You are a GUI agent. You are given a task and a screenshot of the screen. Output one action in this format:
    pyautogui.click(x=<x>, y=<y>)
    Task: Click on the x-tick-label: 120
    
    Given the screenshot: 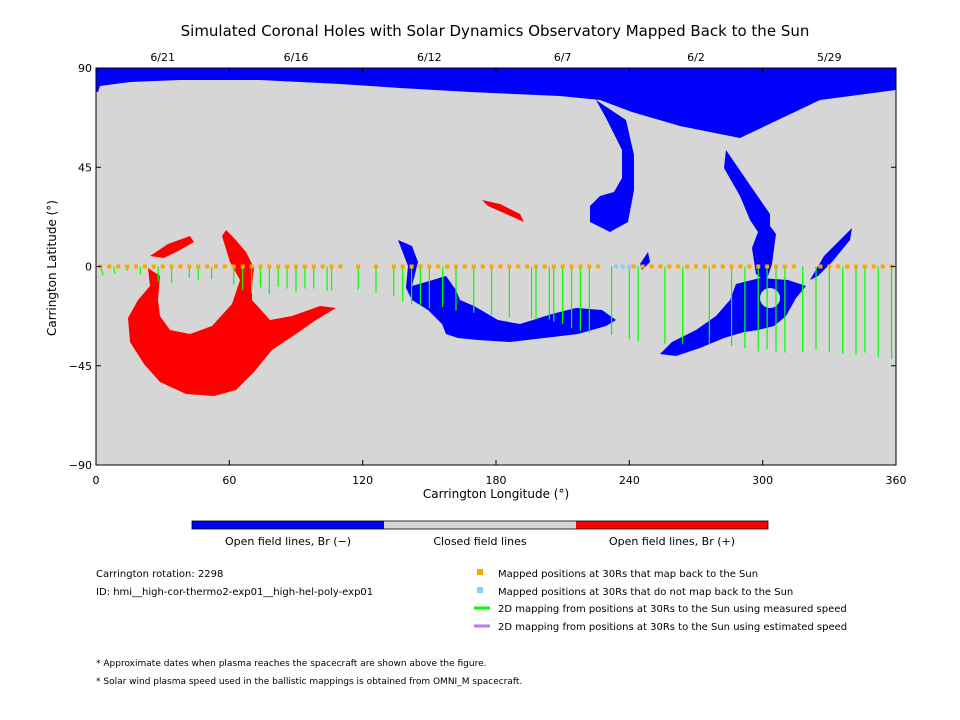 What is the action you would take?
    pyautogui.click(x=362, y=480)
    